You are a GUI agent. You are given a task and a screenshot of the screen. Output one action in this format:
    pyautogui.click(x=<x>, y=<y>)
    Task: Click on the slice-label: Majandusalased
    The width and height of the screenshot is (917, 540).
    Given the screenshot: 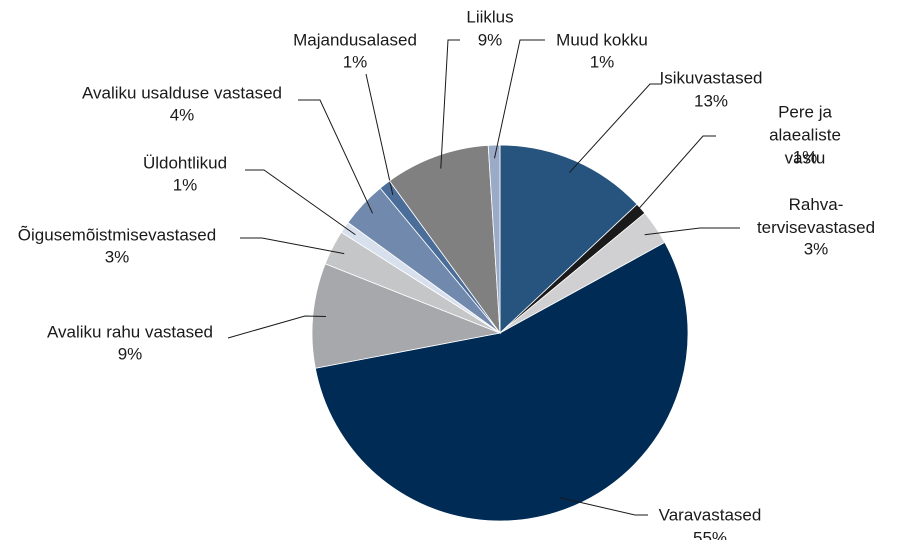 What is the action you would take?
    pyautogui.click(x=355, y=40)
    